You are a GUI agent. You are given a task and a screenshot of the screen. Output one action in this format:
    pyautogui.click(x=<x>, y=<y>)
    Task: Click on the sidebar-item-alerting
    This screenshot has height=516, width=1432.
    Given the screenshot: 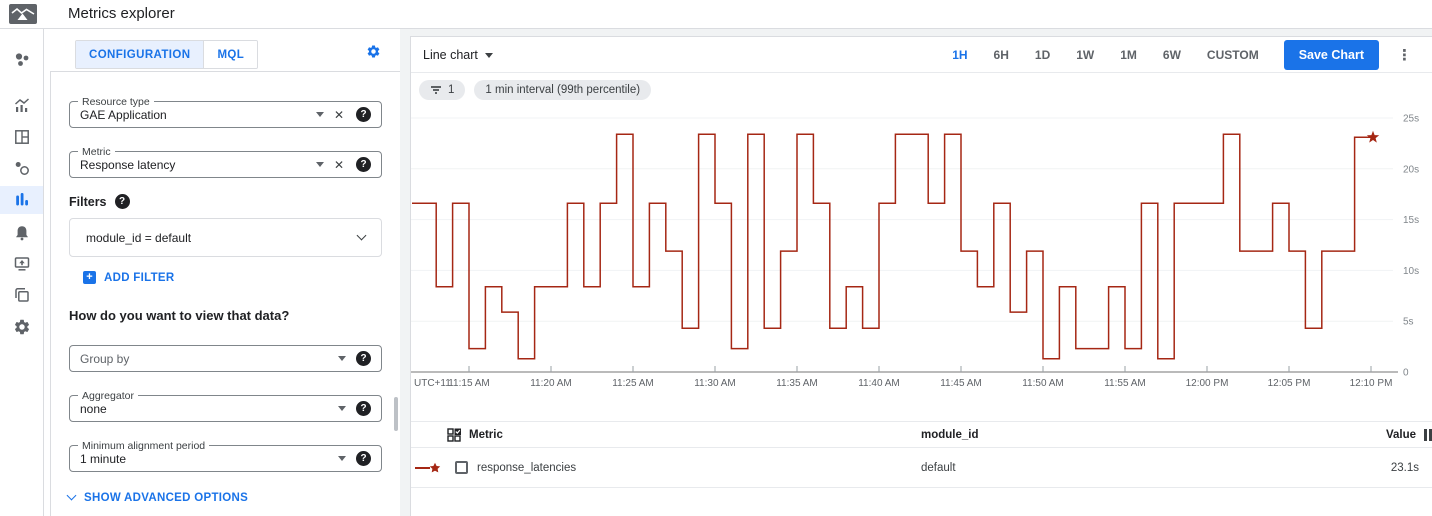 What is the action you would take?
    pyautogui.click(x=21, y=233)
    